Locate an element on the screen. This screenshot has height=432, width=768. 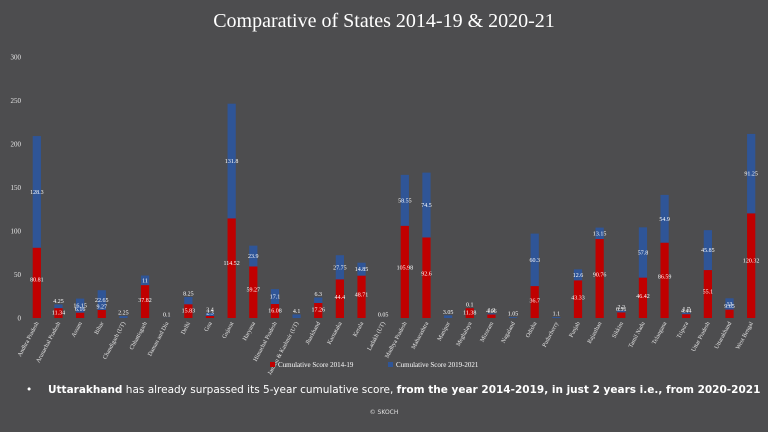
x-category-label: Manipur is located at coordinates (444, 331).